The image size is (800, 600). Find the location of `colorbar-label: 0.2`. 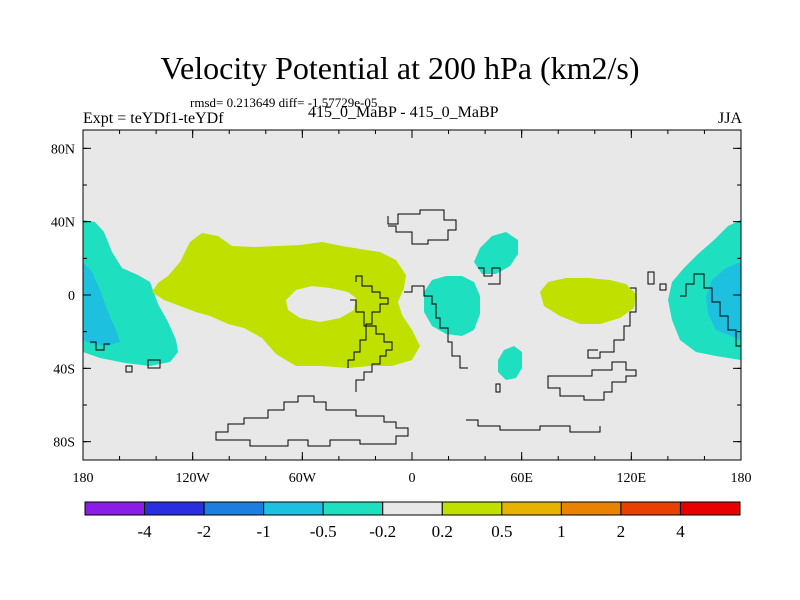

colorbar-label: 0.2 is located at coordinates (442, 531).